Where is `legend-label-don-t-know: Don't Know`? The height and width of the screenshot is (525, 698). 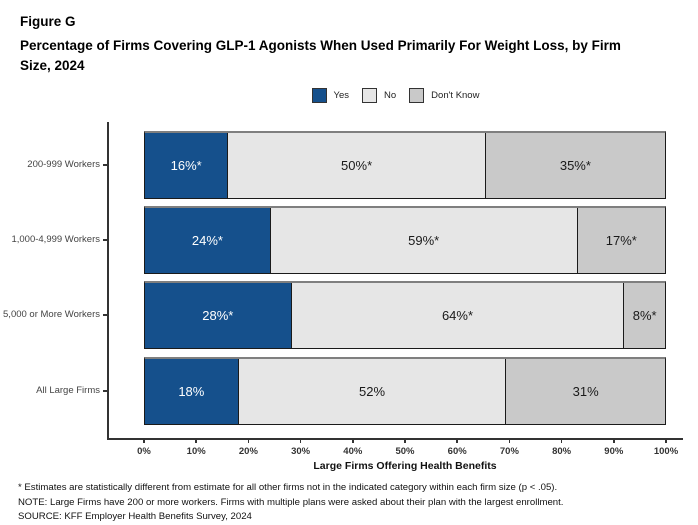 legend-label-don-t-know: Don't Know is located at coordinates (455, 95).